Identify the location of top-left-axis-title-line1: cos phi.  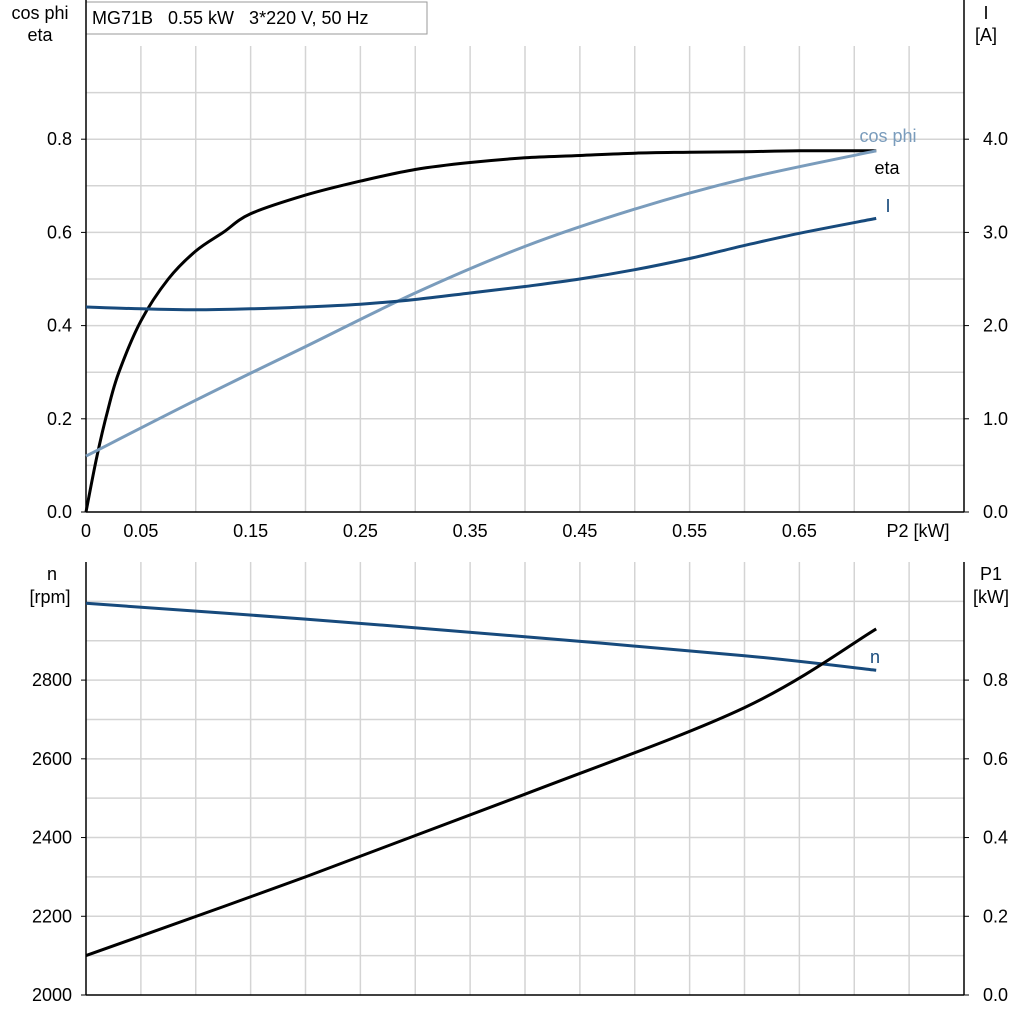
(39, 13).